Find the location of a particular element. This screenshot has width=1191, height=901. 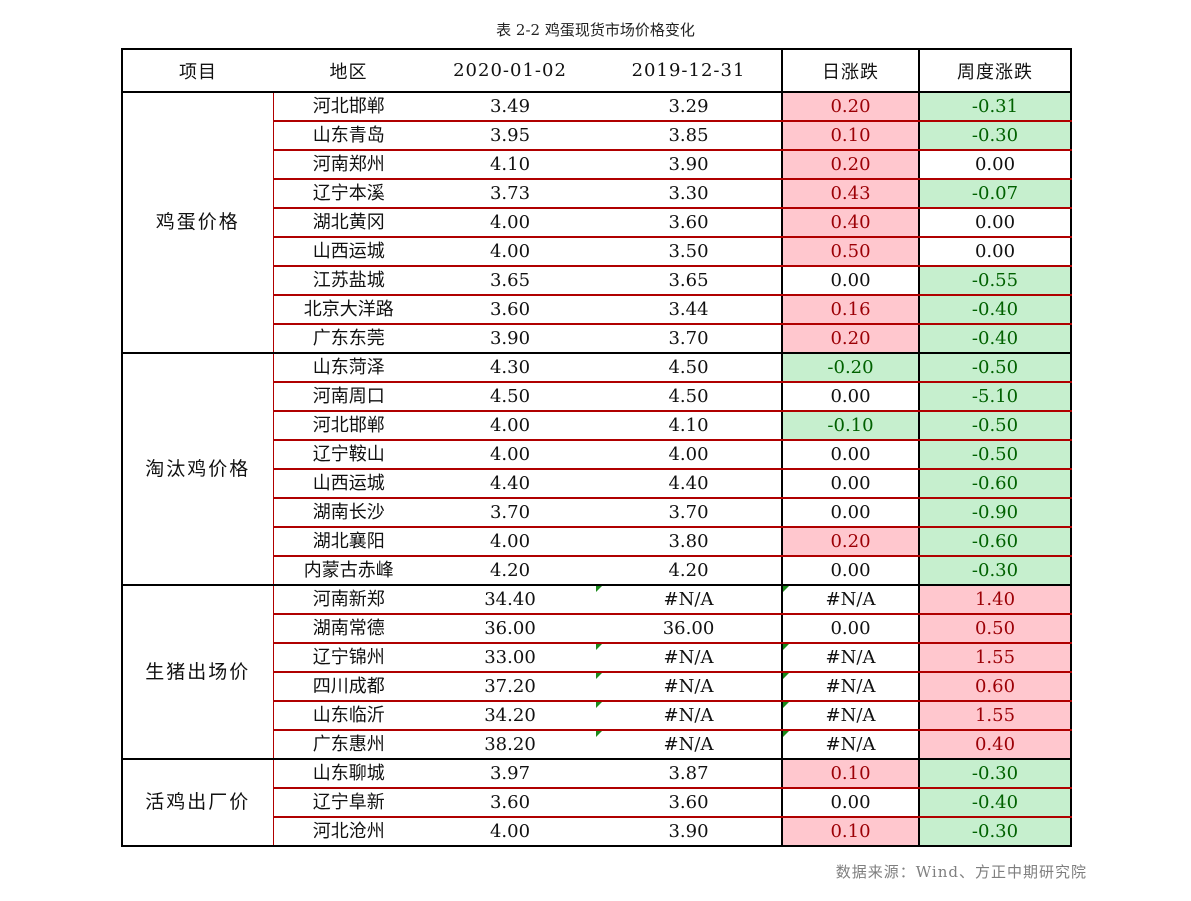

weekly-change-cell: 0.50 is located at coordinates (994, 629).